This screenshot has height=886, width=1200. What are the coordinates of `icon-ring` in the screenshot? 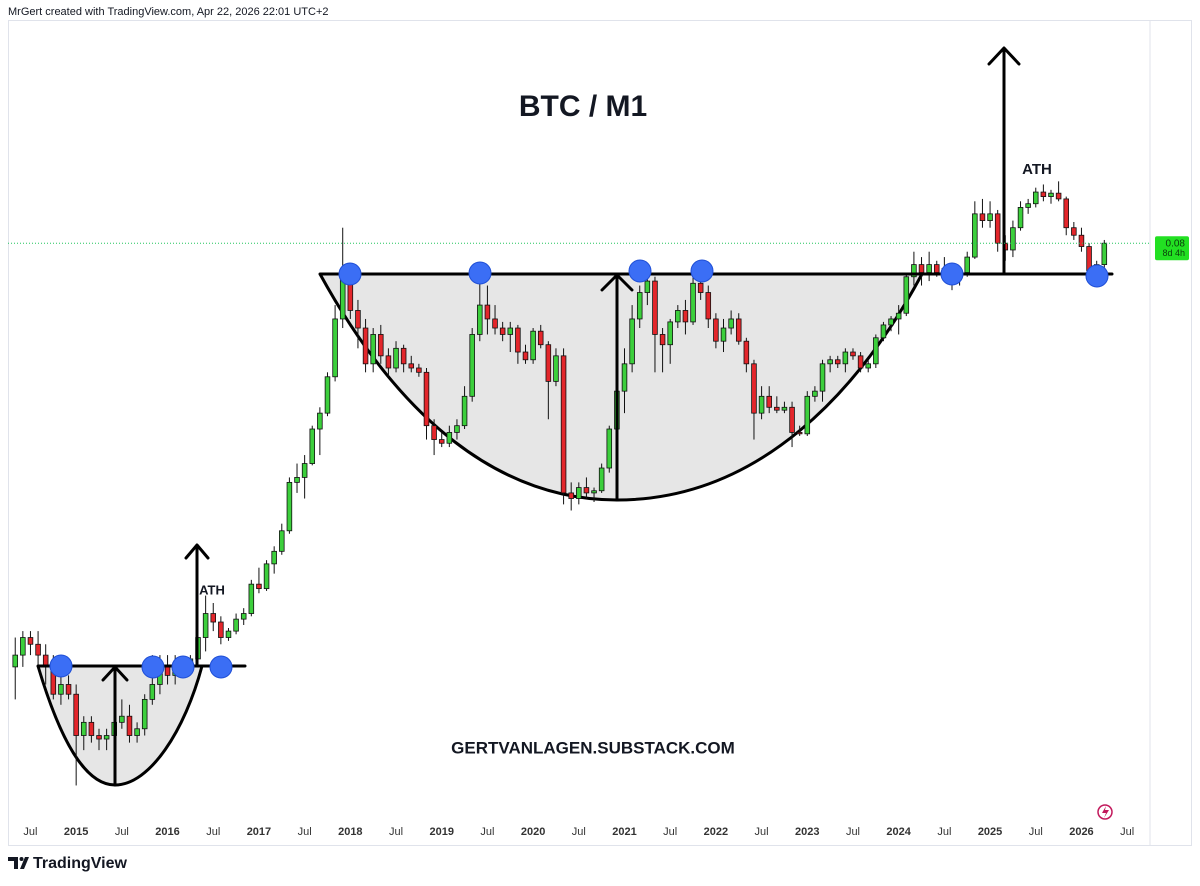 It's located at (1105, 812).